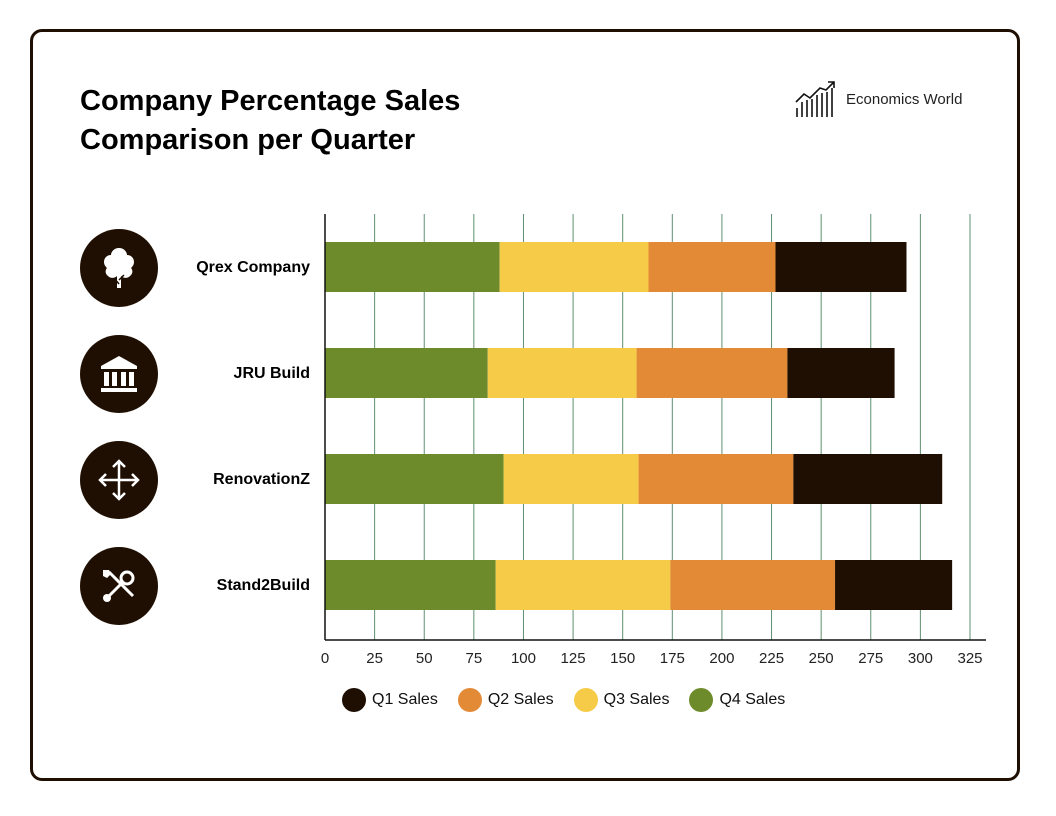  I want to click on x-tick-label: 200, so click(721, 658).